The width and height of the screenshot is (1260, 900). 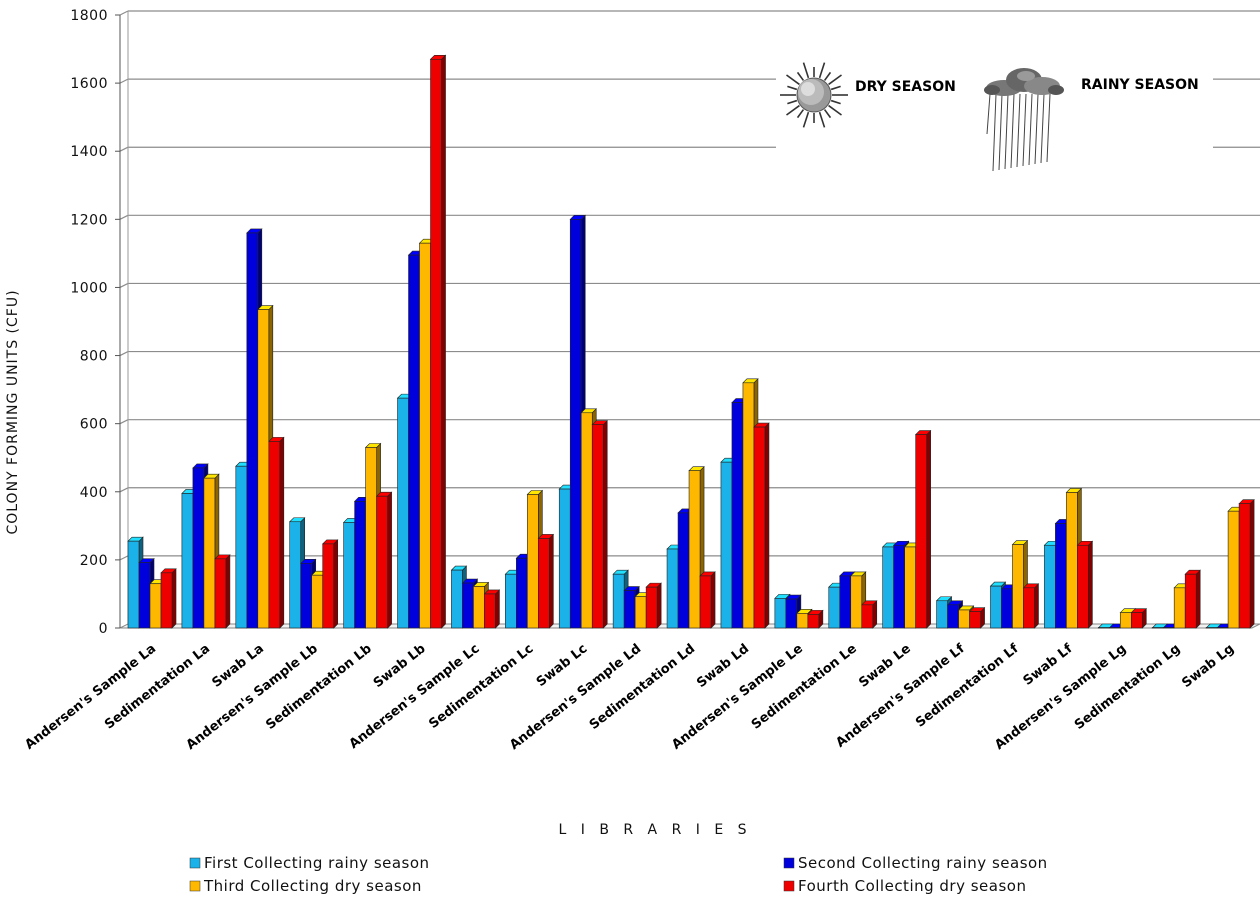 I want to click on y-tick-label: 1400, so click(x=89, y=152).